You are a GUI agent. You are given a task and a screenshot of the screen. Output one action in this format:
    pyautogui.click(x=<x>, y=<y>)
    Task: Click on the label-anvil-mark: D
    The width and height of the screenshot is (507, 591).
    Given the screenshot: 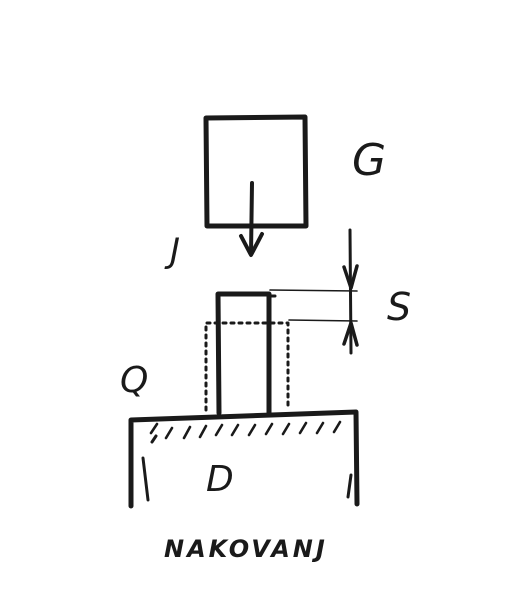 What is the action you would take?
    pyautogui.click(x=220, y=479)
    